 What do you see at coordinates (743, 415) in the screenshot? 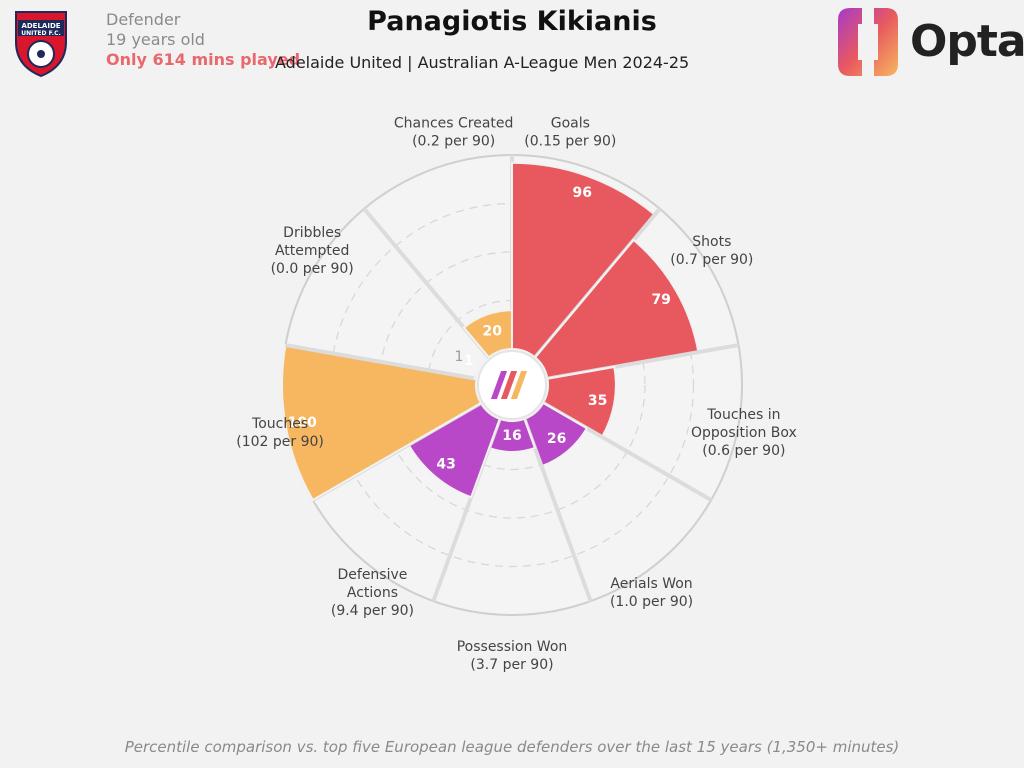
I see `category-name: Touches in` at bounding box center [743, 415].